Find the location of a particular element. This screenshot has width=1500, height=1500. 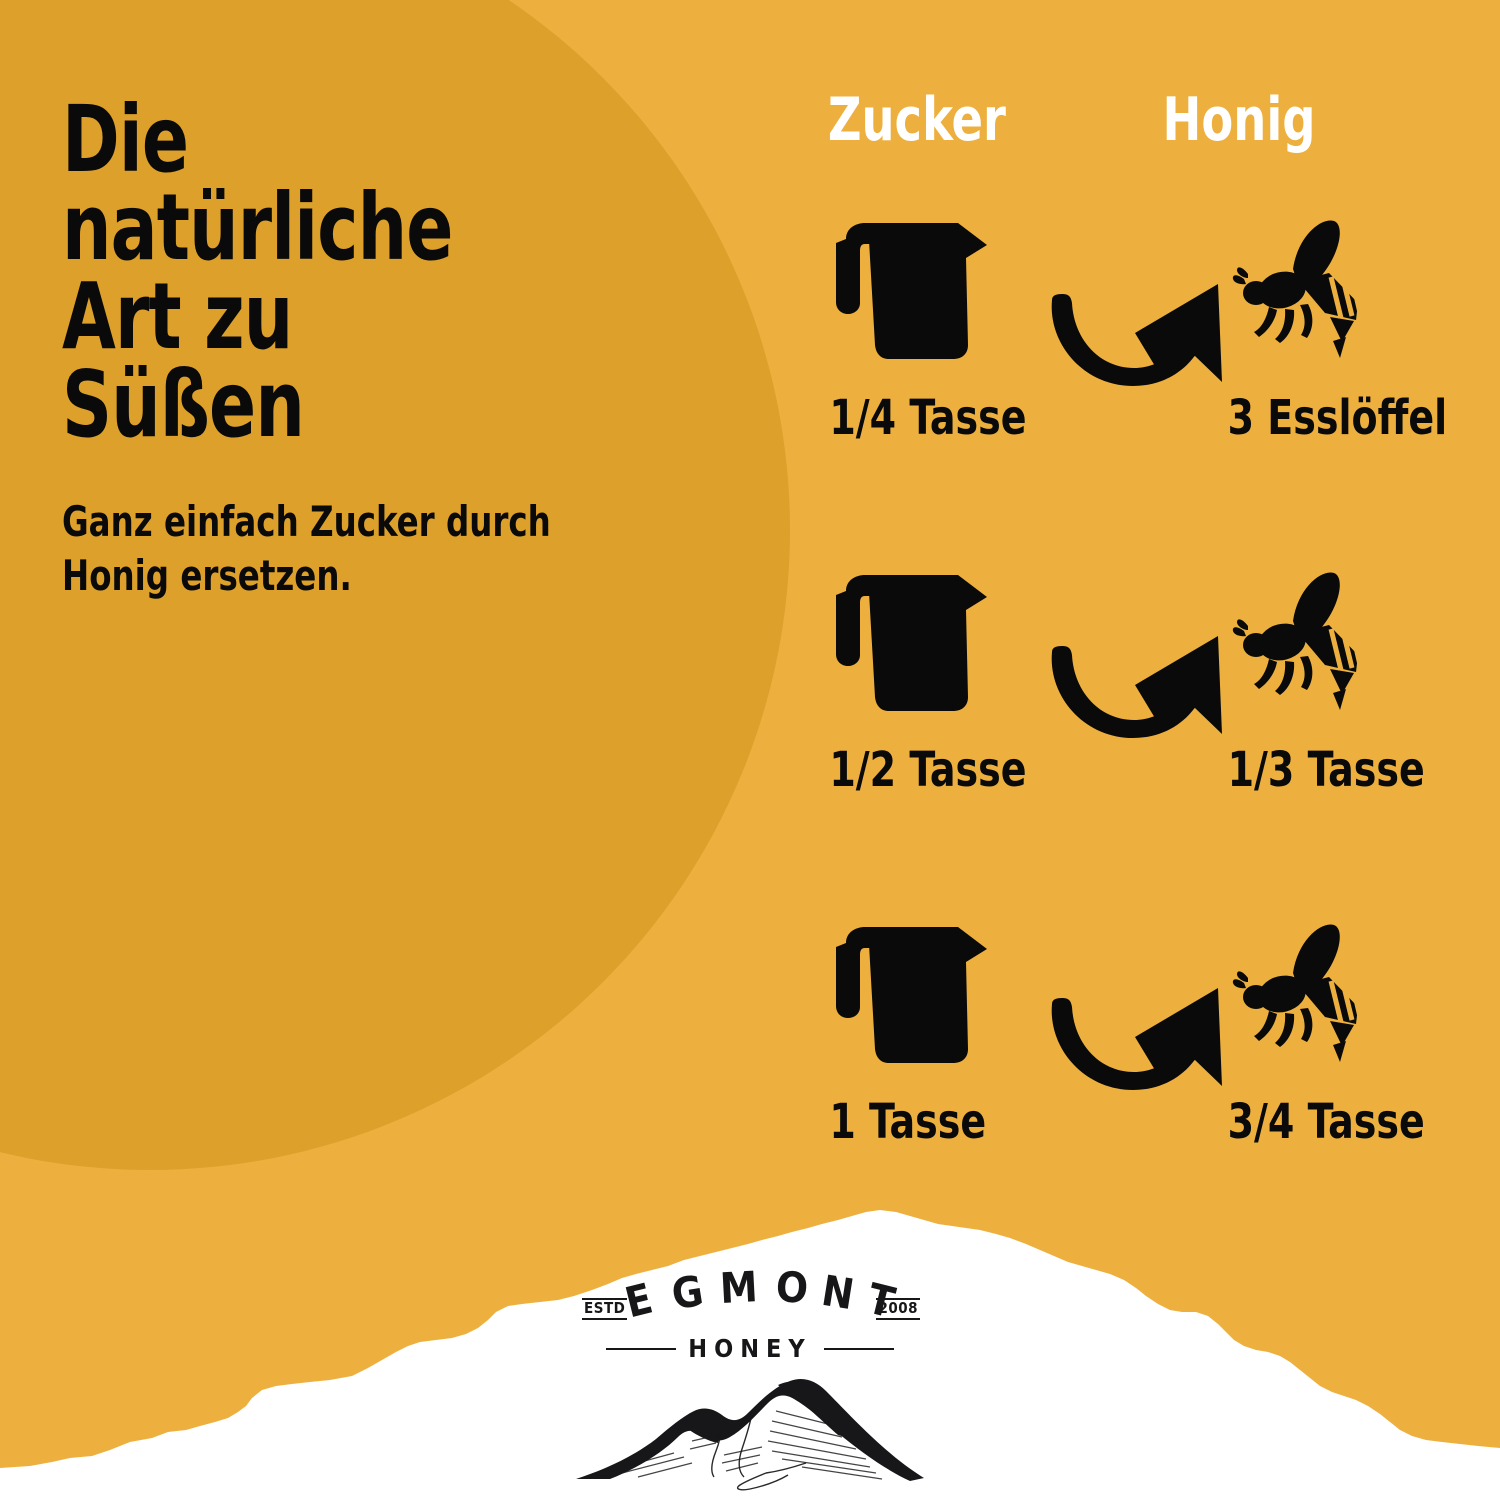

logo-rule-left is located at coordinates (641, 1348).